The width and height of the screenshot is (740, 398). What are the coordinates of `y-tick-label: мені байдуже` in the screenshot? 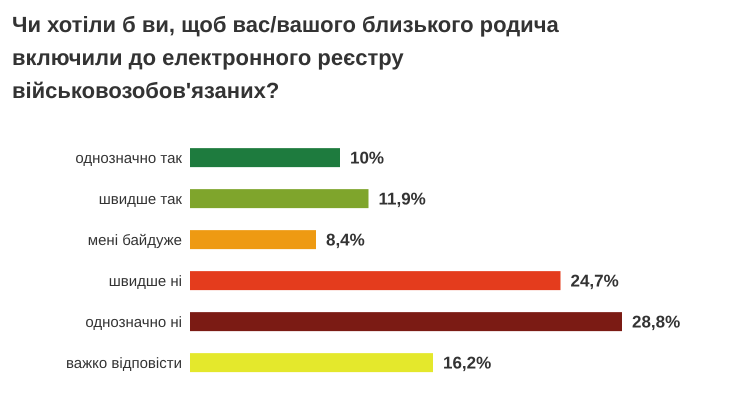 It's located at (135, 240).